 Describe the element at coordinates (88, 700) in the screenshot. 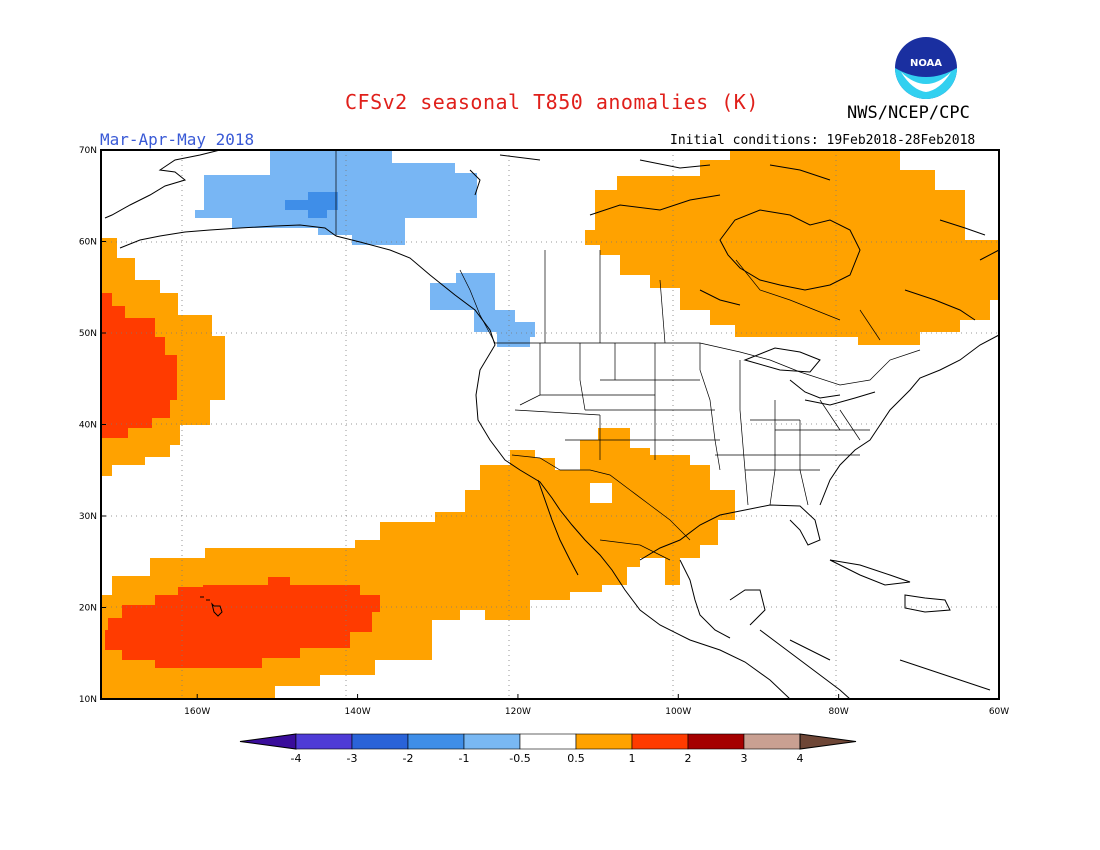

I see `lat-tick-label: 10N` at that location.